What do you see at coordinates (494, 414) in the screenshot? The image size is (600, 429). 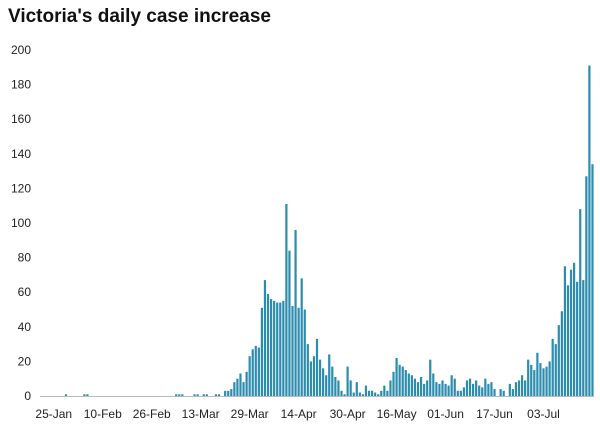 I see `x-tick-label: 17-Jun` at bounding box center [494, 414].